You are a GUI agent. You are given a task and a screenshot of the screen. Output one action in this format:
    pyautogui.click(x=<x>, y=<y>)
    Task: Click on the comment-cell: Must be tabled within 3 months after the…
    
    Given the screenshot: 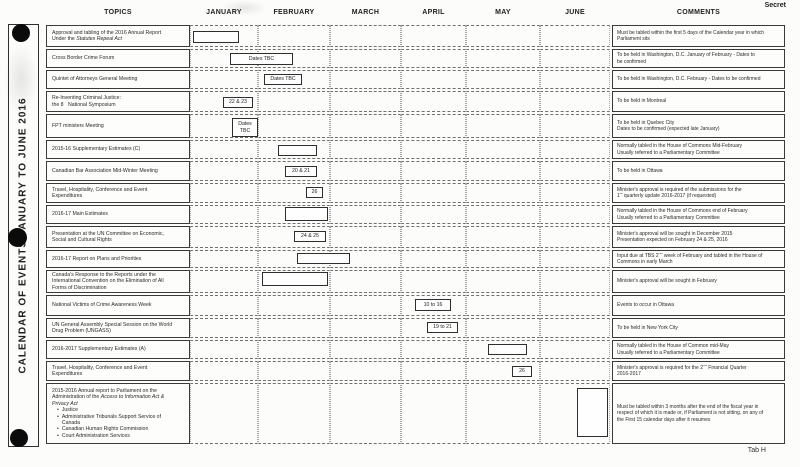 What is the action you would take?
    pyautogui.click(x=698, y=413)
    